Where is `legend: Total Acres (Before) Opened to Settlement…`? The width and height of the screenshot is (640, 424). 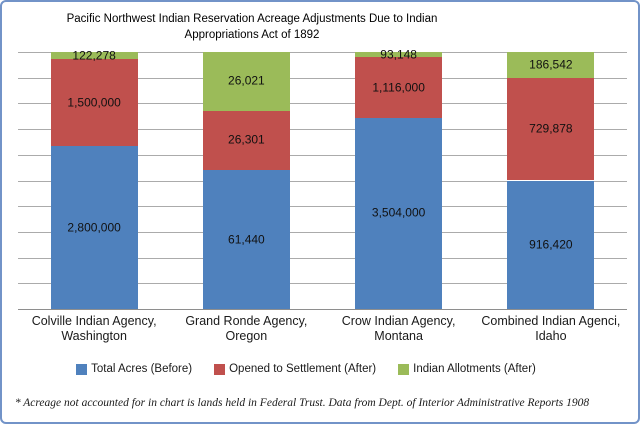
legend: Total Acres (Before) Opened to Settlement… is located at coordinates (306, 369).